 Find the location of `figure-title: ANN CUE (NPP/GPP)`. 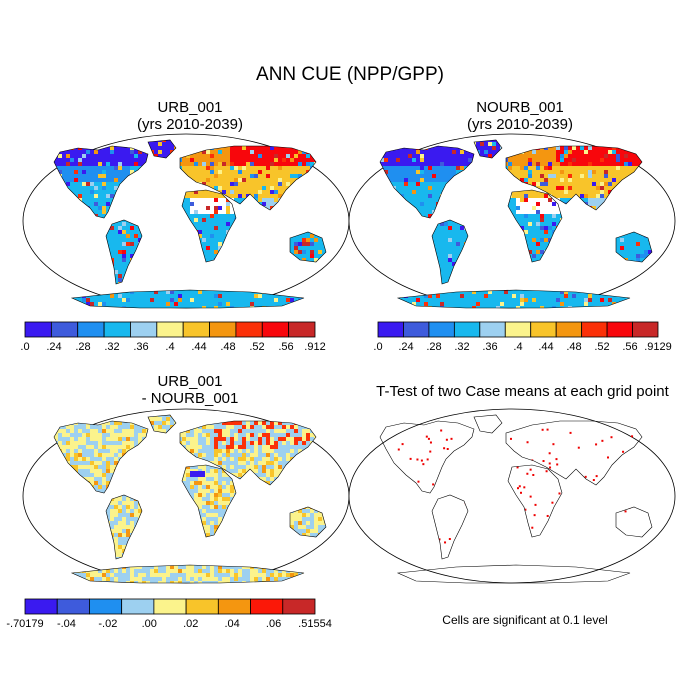

figure-title: ANN CUE (NPP/GPP) is located at coordinates (350, 74).